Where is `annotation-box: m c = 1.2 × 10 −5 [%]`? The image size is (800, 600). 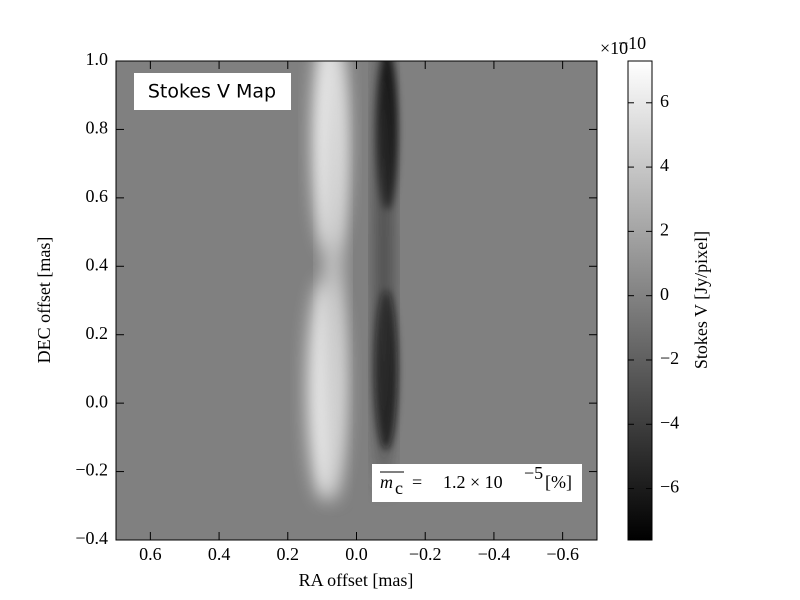
annotation-box: m c = 1.2 × 10 −5 [%] is located at coordinates (477, 482).